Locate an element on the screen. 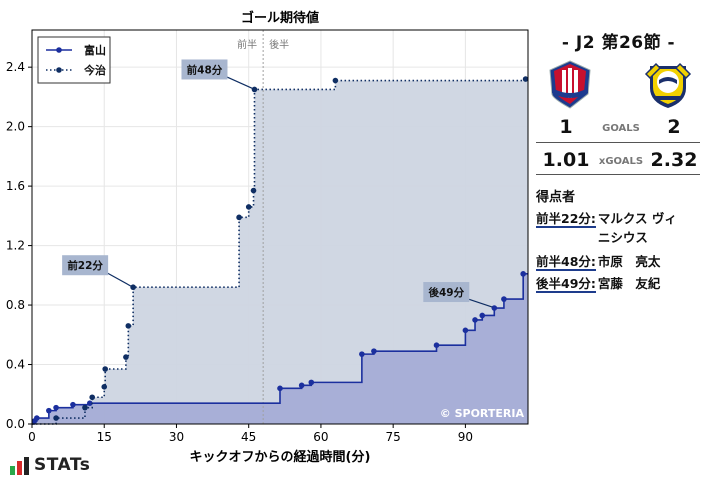 The width and height of the screenshot is (707, 479). away-team-crest-icon is located at coordinates (668, 85).